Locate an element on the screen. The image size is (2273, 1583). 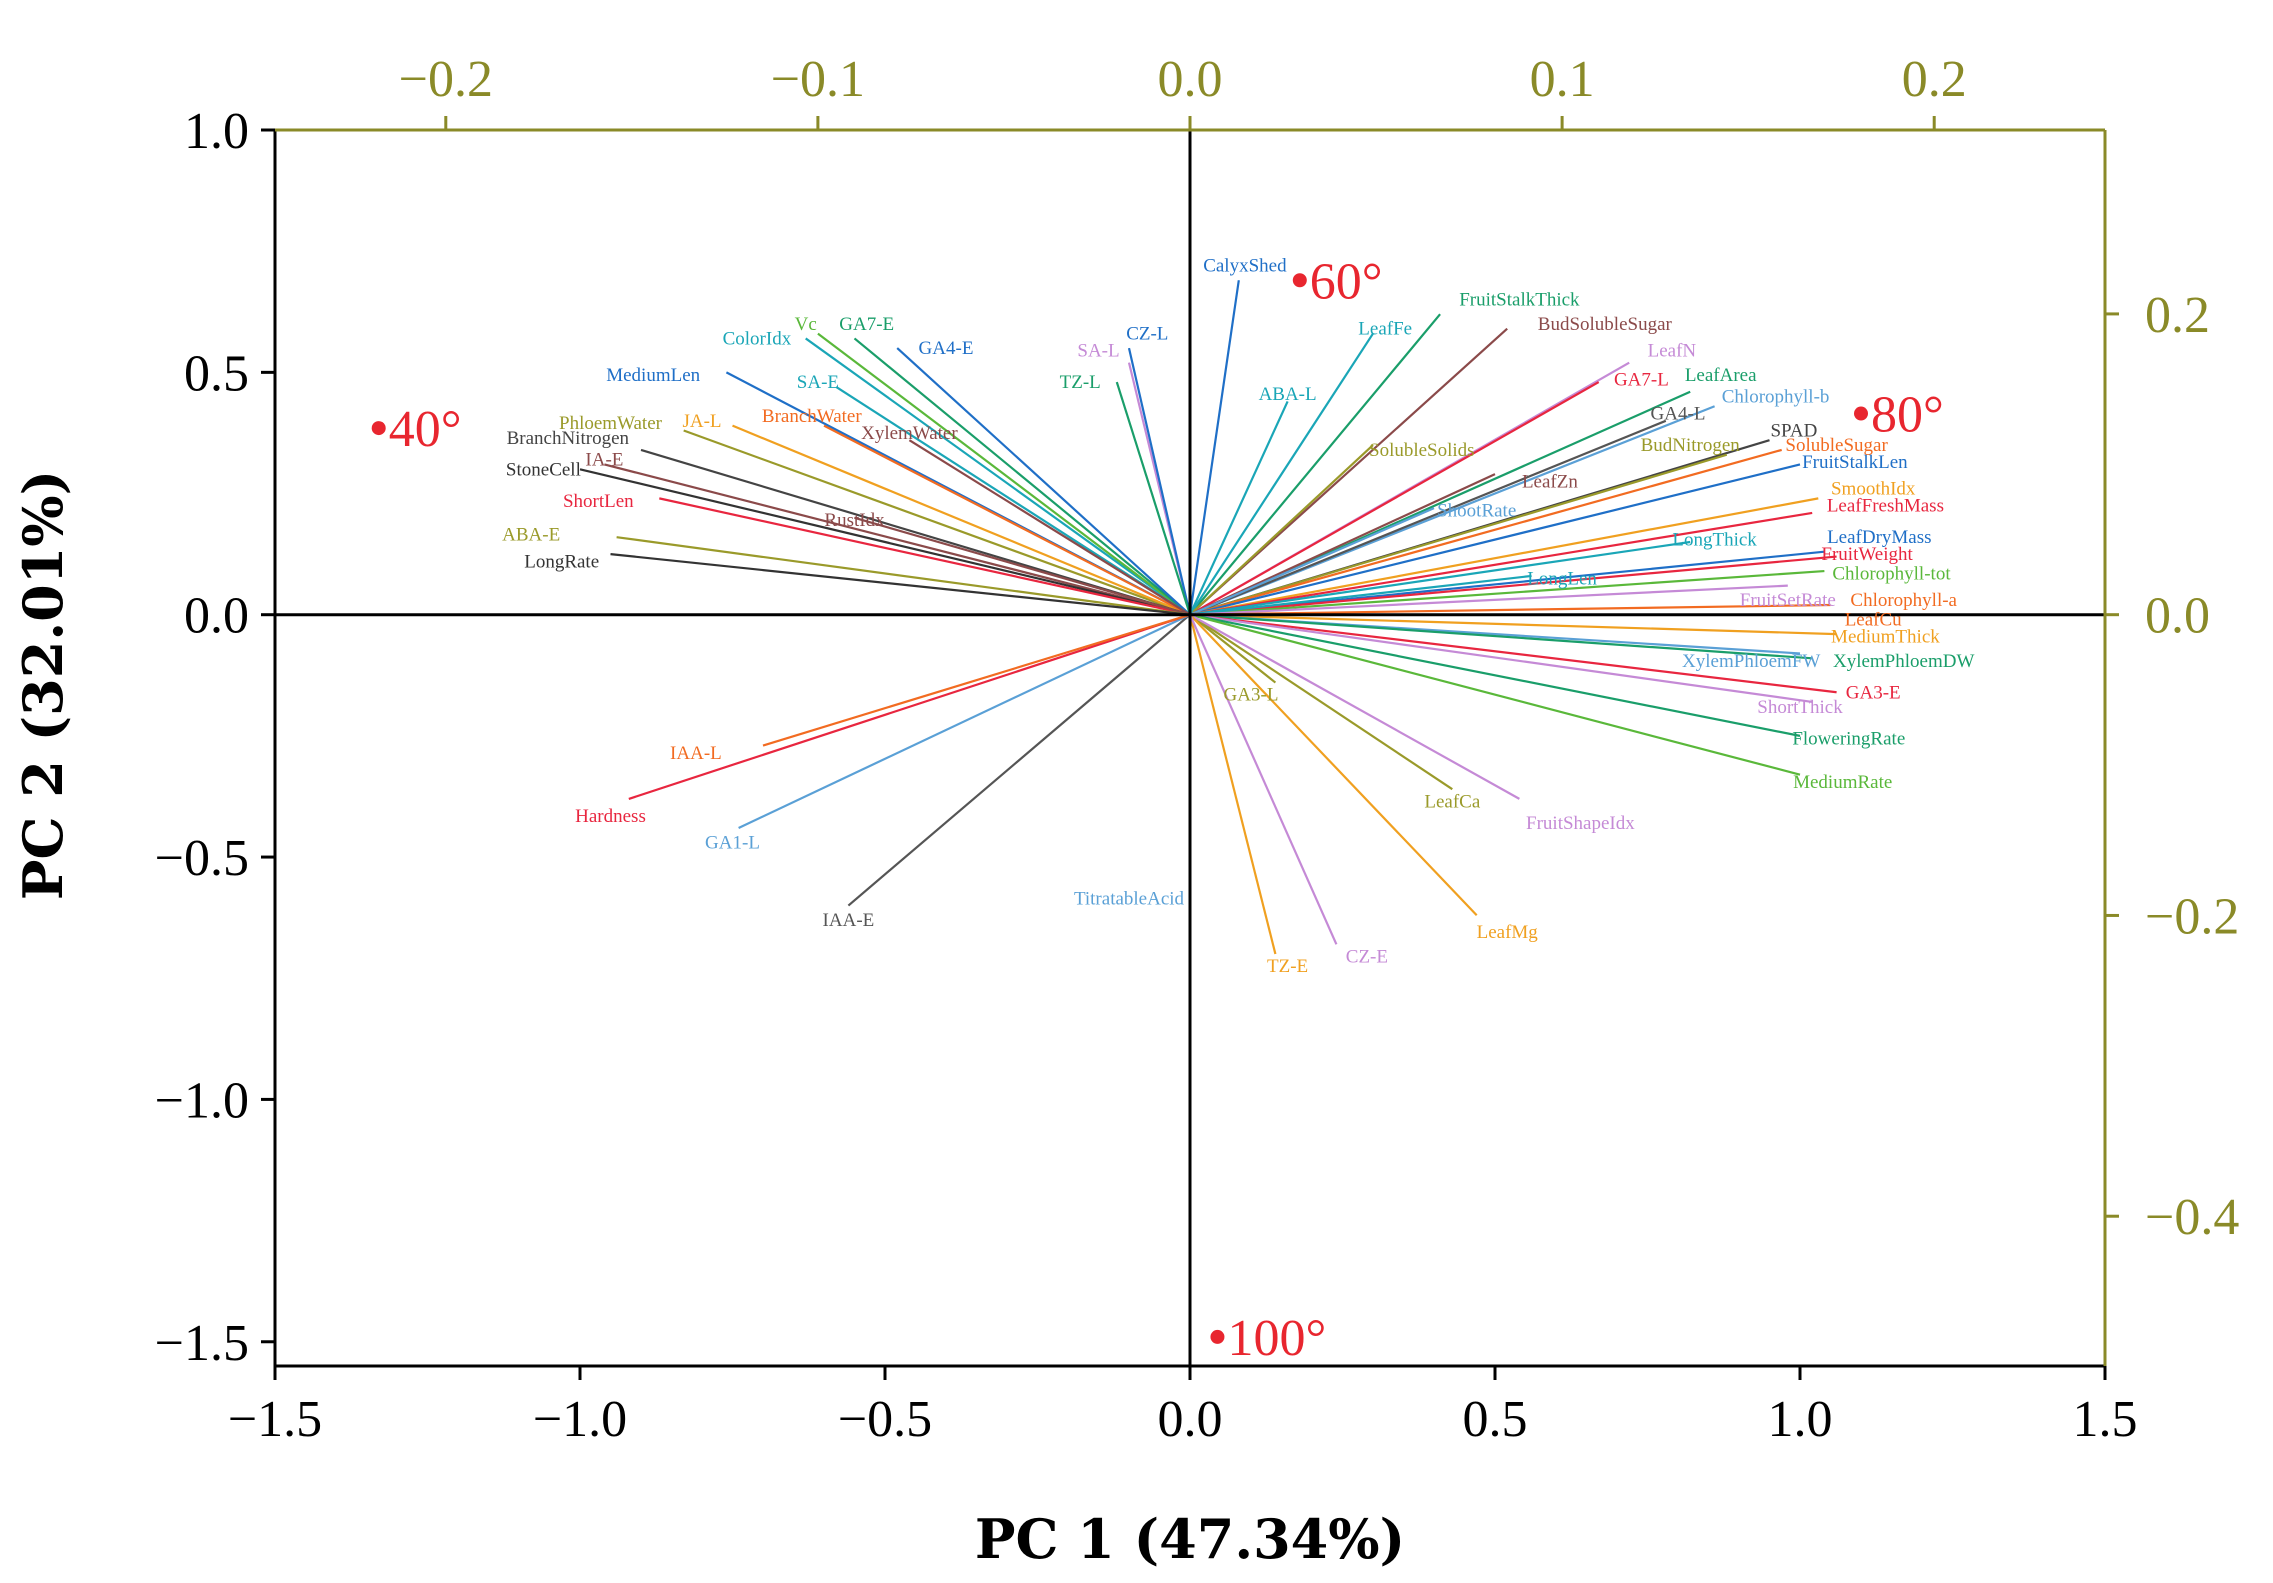
loading-label-leafn: LeafN is located at coordinates (1672, 351).